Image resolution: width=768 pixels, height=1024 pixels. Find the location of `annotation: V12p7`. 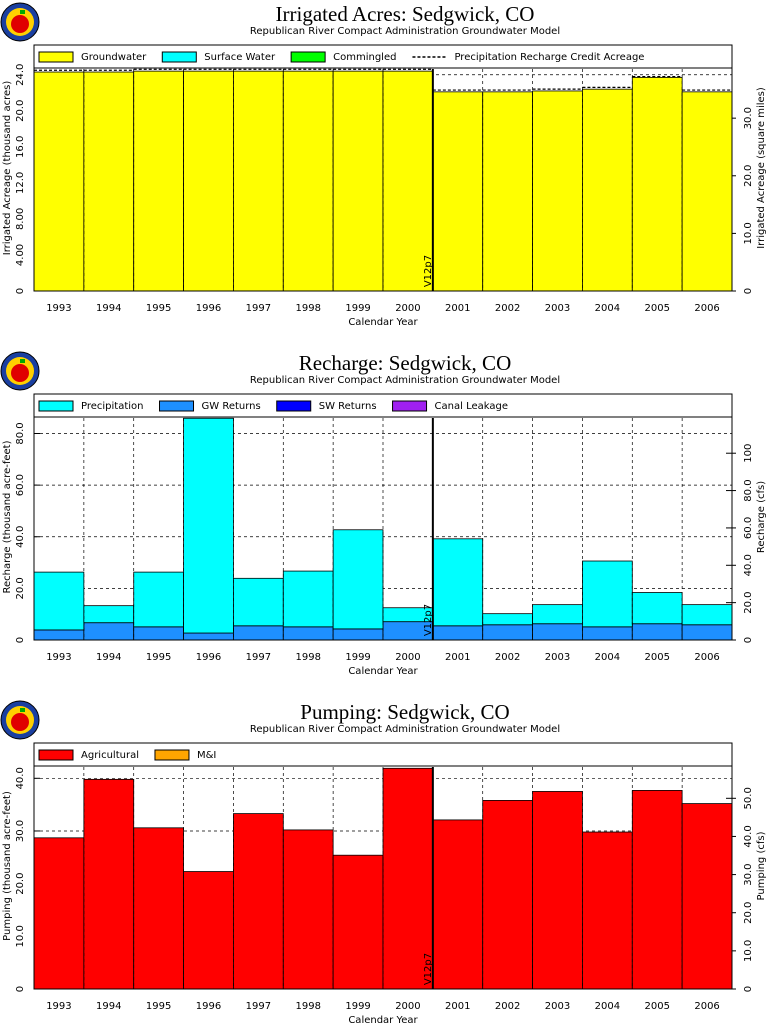

annotation: V12p7 is located at coordinates (428, 969).